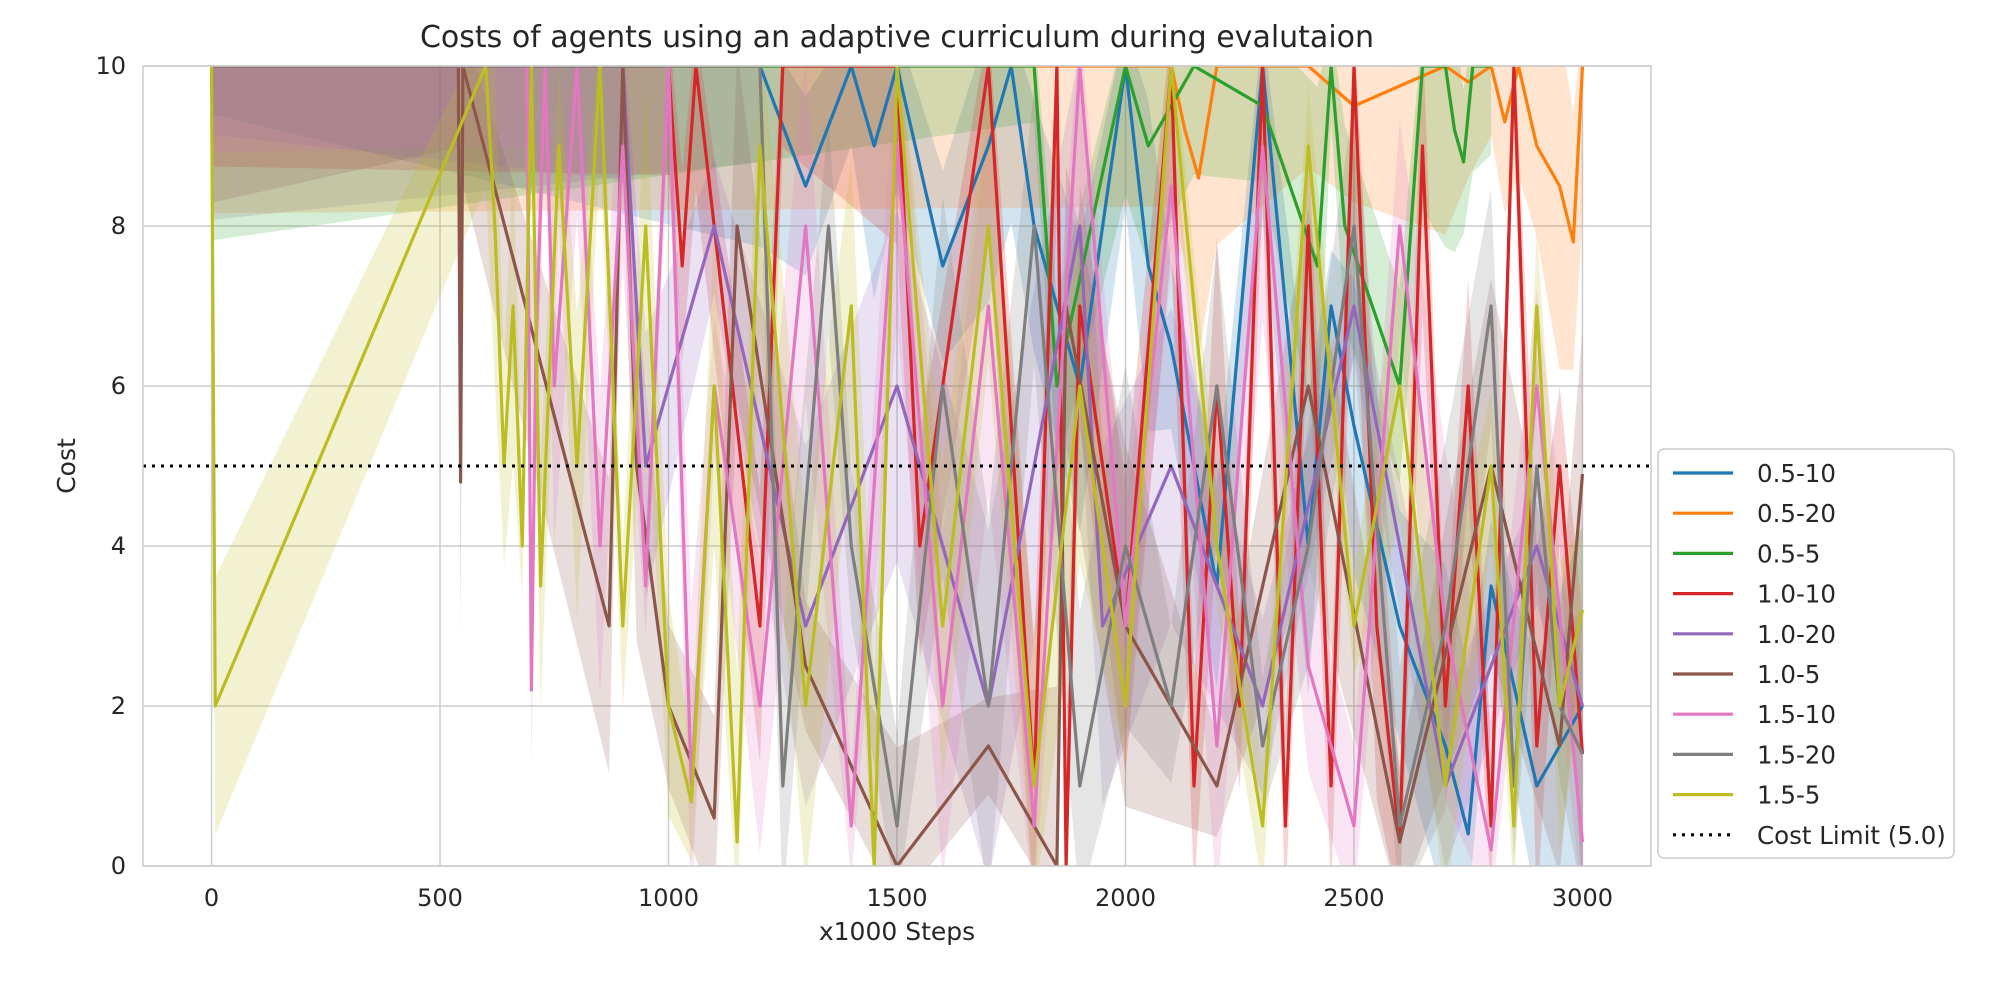  What do you see at coordinates (1796, 473) in the screenshot?
I see `legend-label: 0.5-10` at bounding box center [1796, 473].